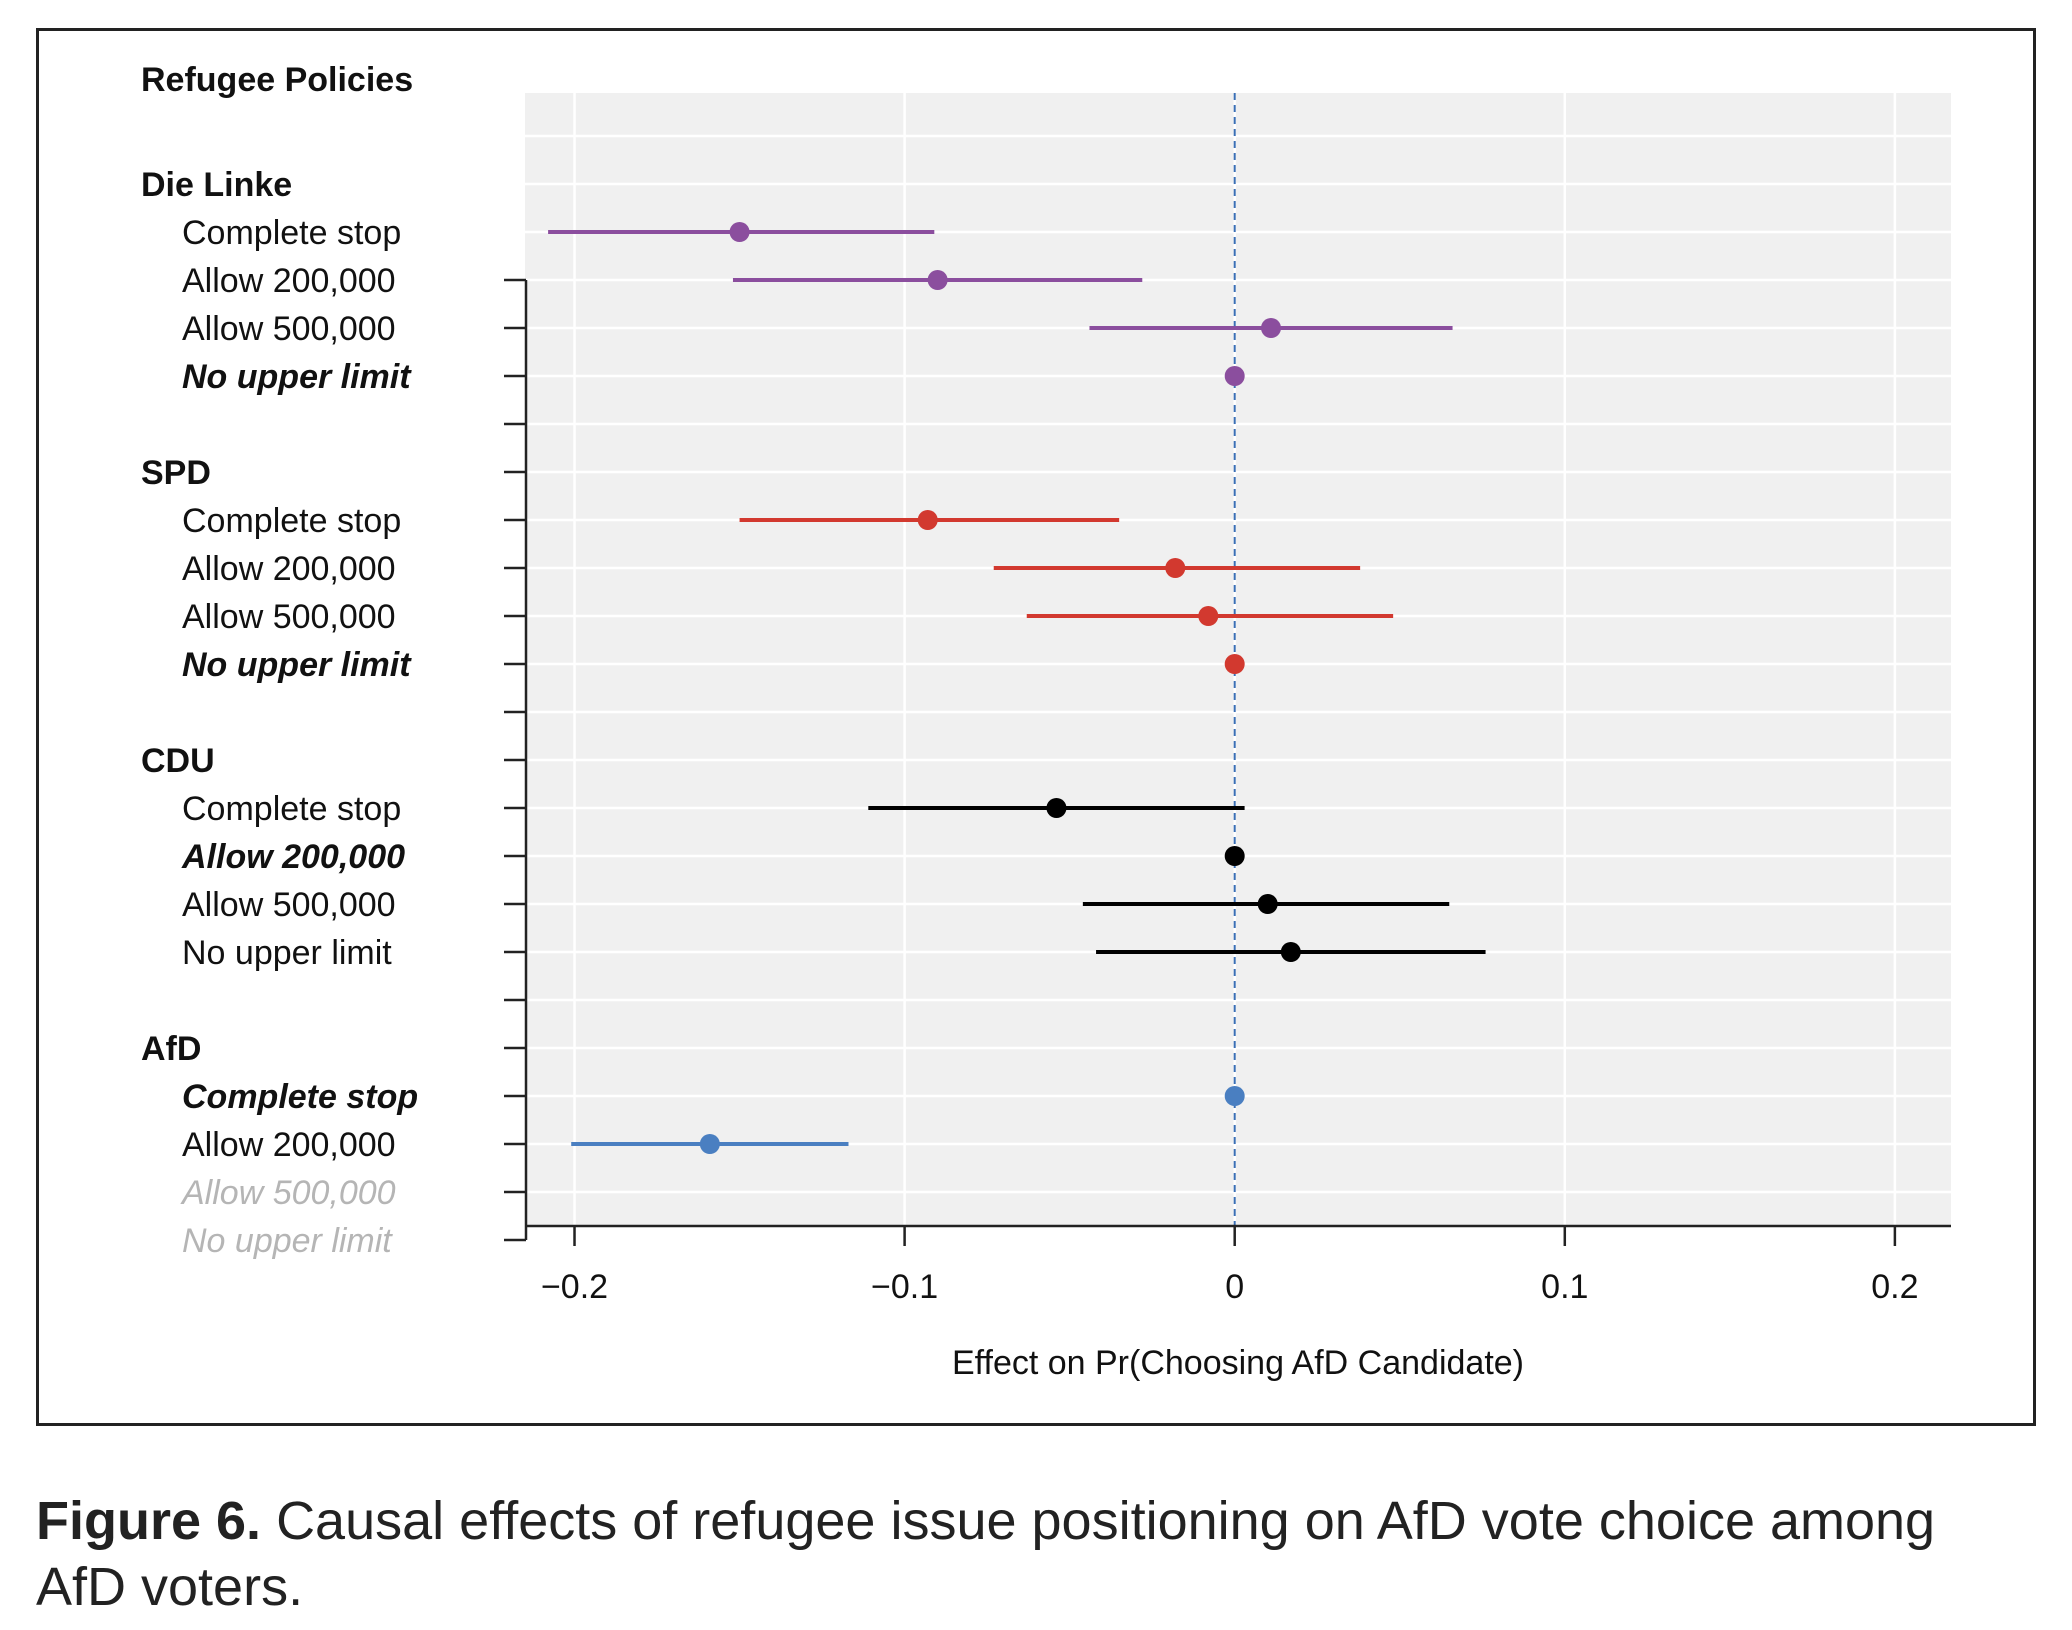 The width and height of the screenshot is (2072, 1630). I want to click on x-tick-label: −0.2, so click(574, 1287).